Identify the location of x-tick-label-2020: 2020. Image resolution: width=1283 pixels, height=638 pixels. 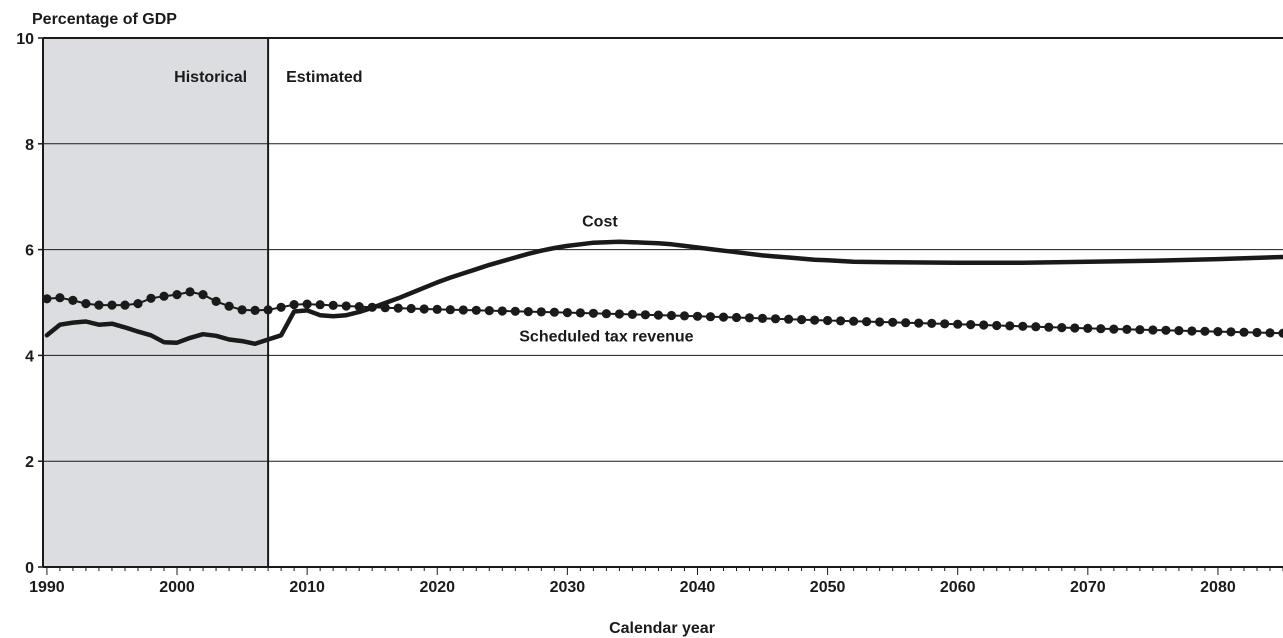
(437, 587).